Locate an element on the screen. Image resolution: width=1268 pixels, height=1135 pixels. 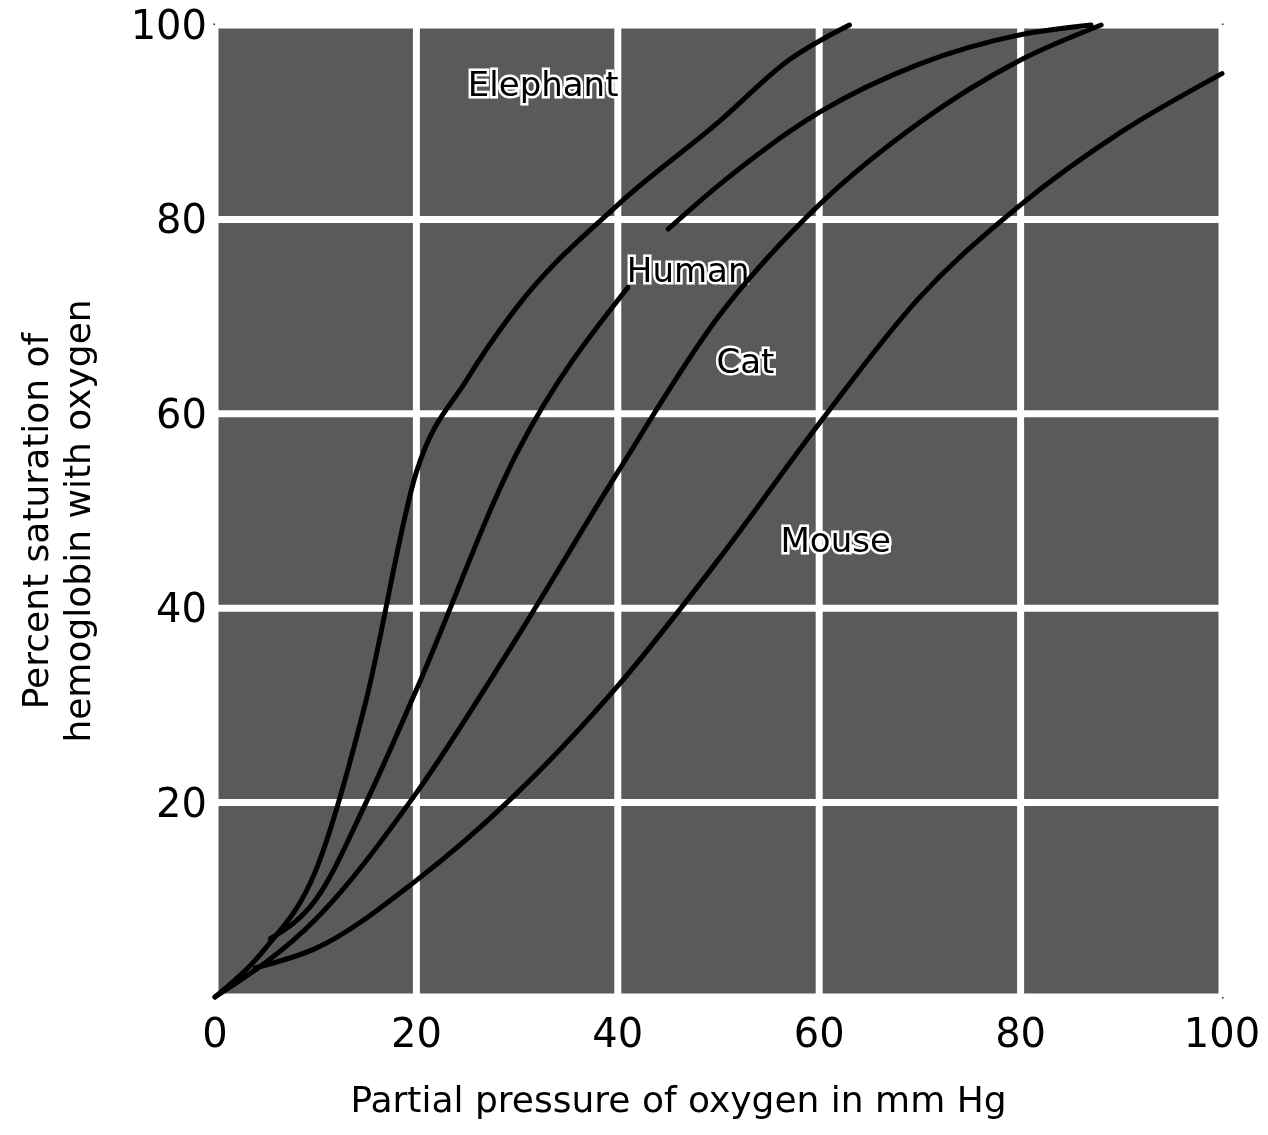
x-tick-label: 80 is located at coordinates (1021, 1033).